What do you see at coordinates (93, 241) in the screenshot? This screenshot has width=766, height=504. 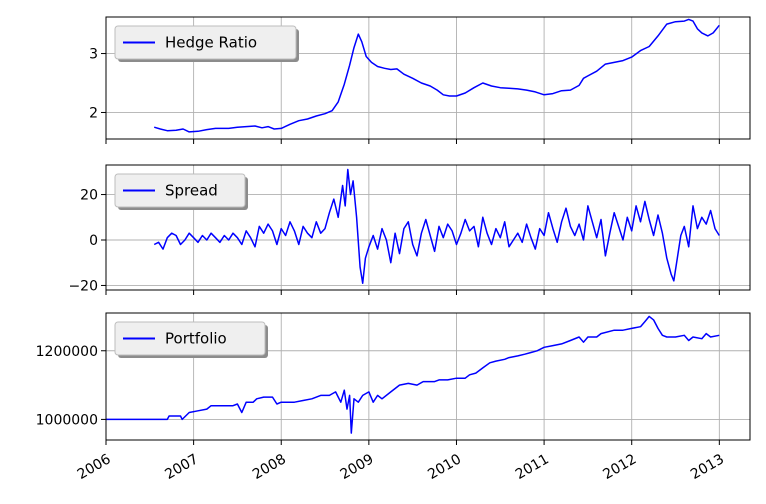 I see `y-tick-label: 0` at bounding box center [93, 241].